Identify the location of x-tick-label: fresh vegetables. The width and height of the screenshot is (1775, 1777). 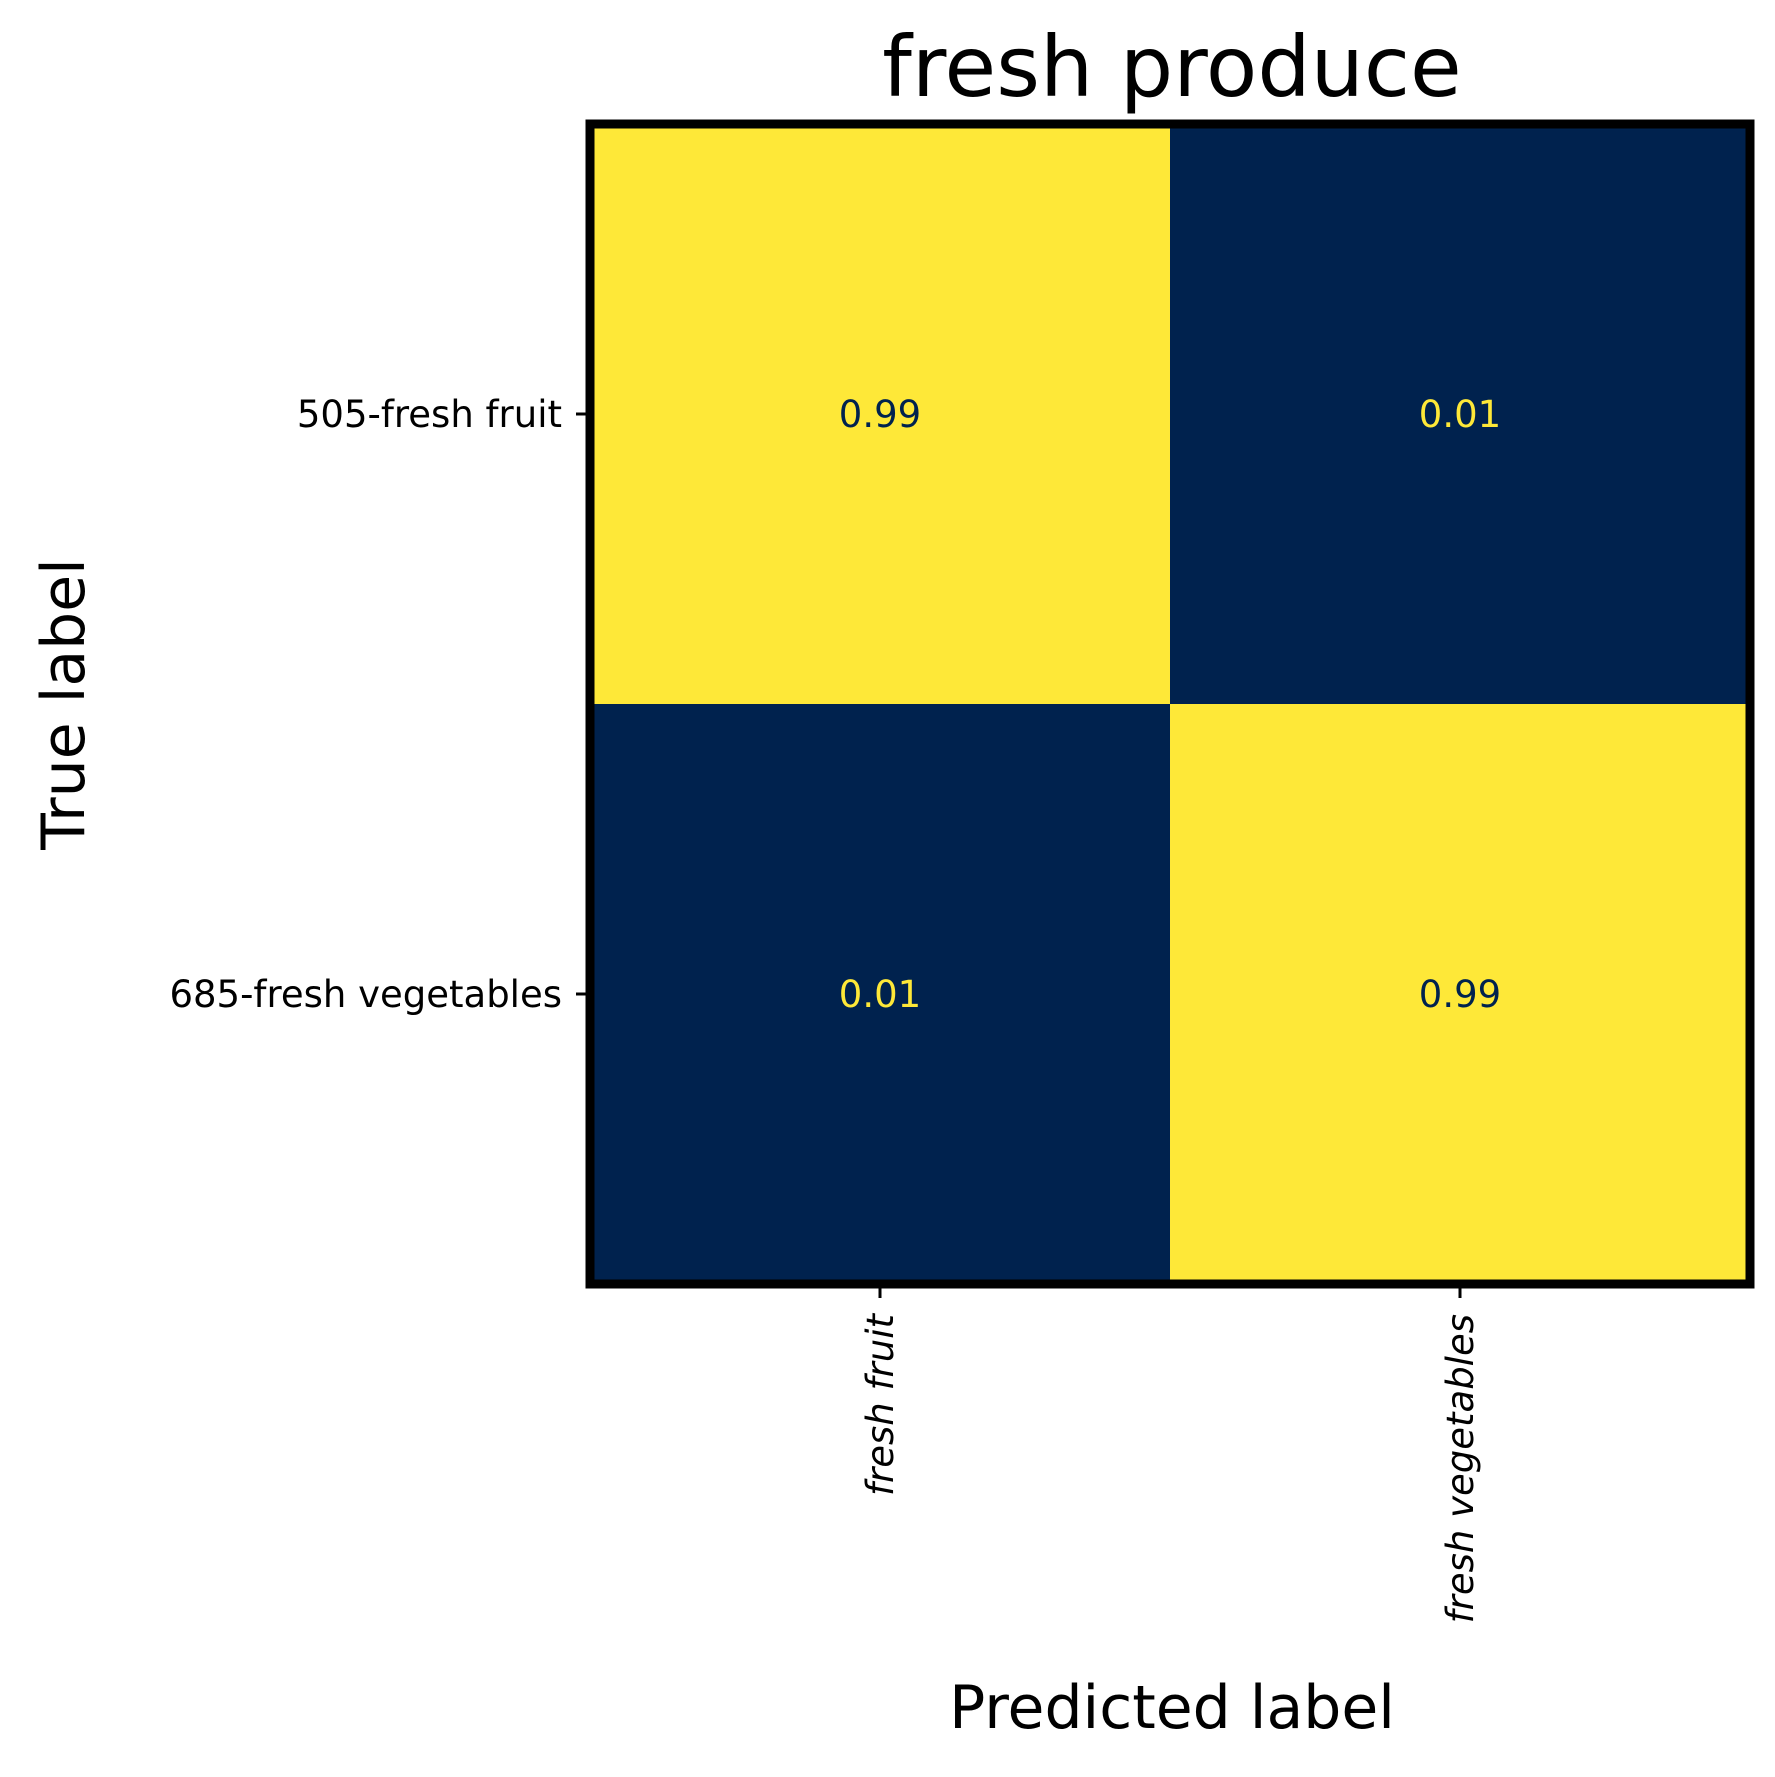
(1460, 1468).